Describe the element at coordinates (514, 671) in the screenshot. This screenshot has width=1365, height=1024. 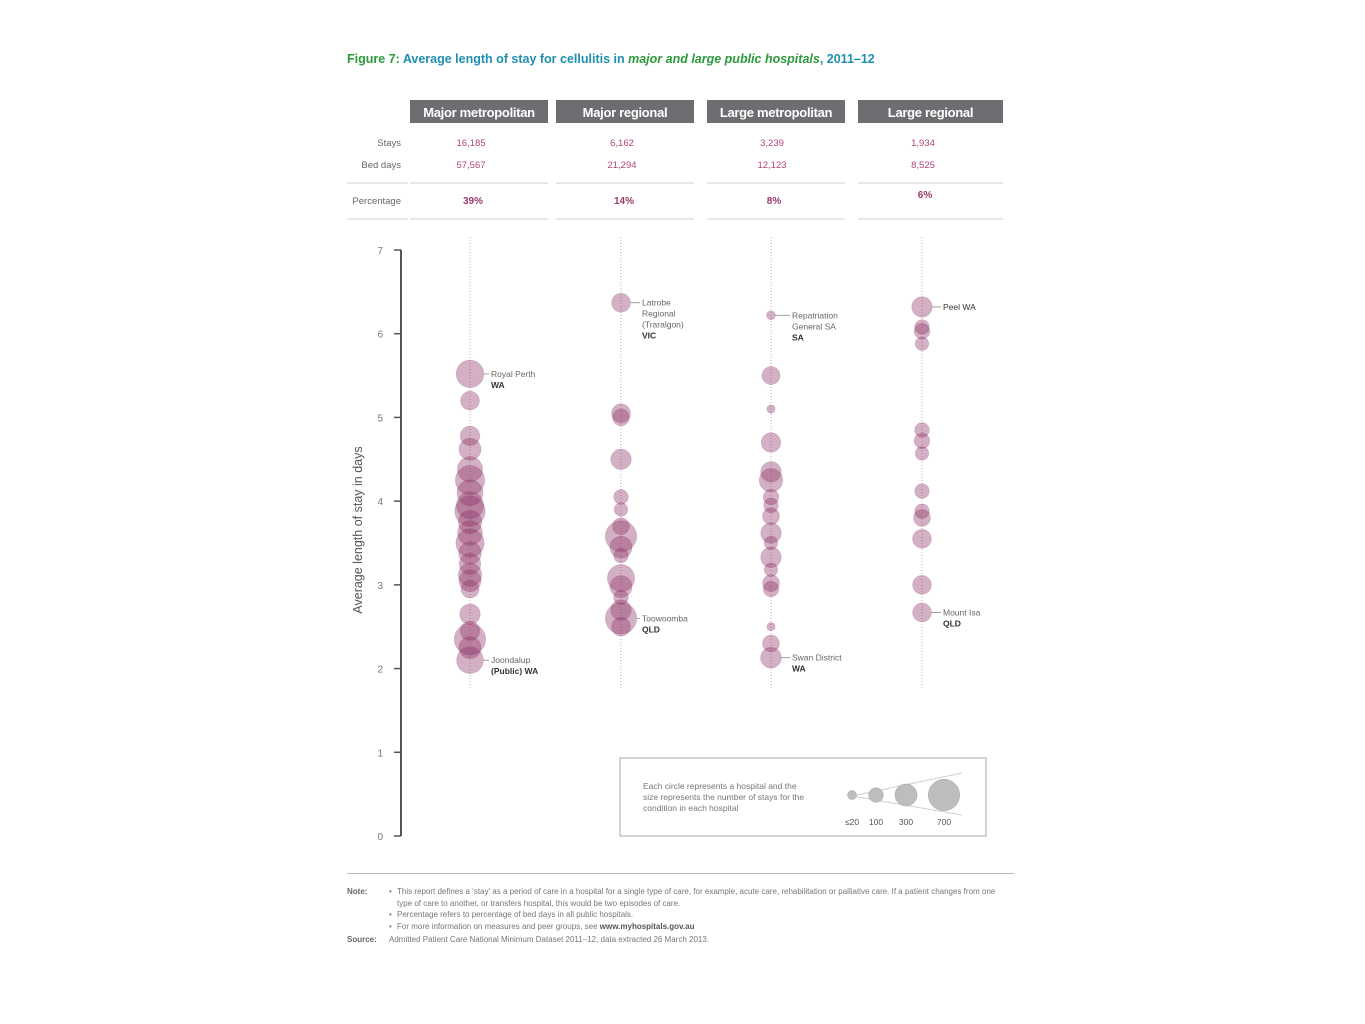
I see `annotation-label: (Public) WA` at that location.